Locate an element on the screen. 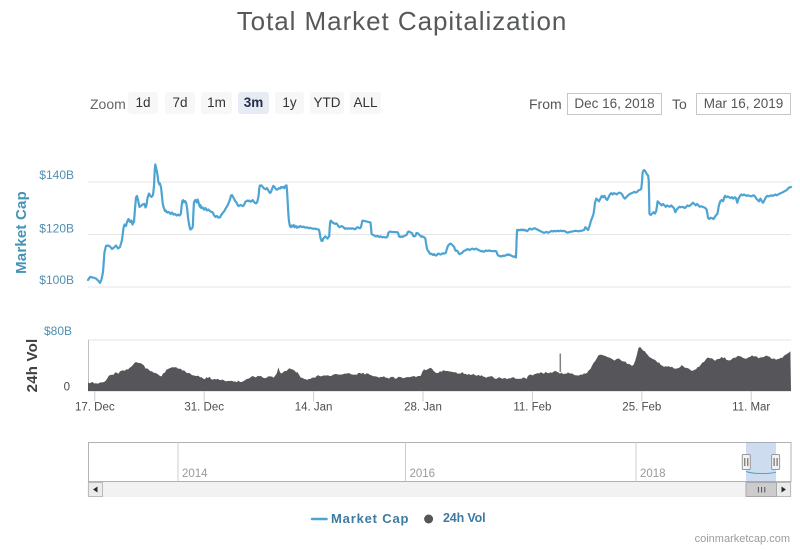 The height and width of the screenshot is (550, 800). svg-text: 2016 is located at coordinates (423, 474).